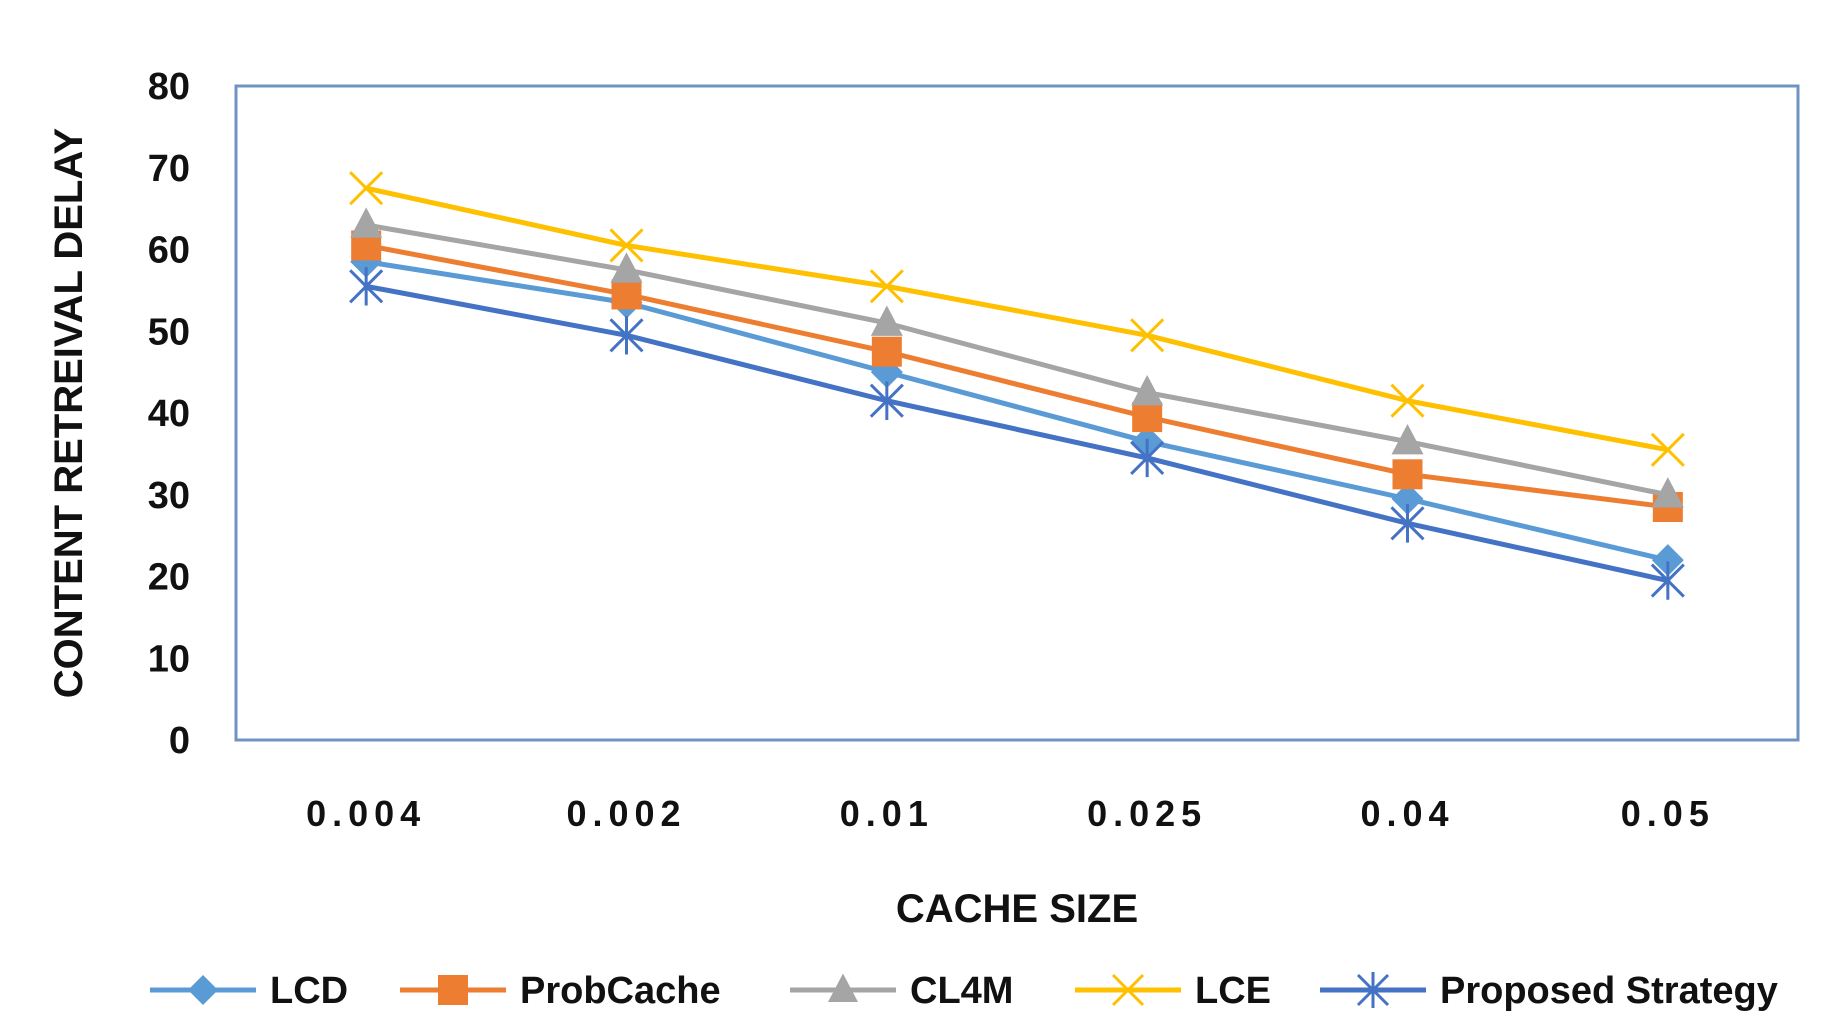 This screenshot has width=1841, height=1033. Describe the element at coordinates (169, 169) in the screenshot. I see `y-tick-label: 70` at that location.